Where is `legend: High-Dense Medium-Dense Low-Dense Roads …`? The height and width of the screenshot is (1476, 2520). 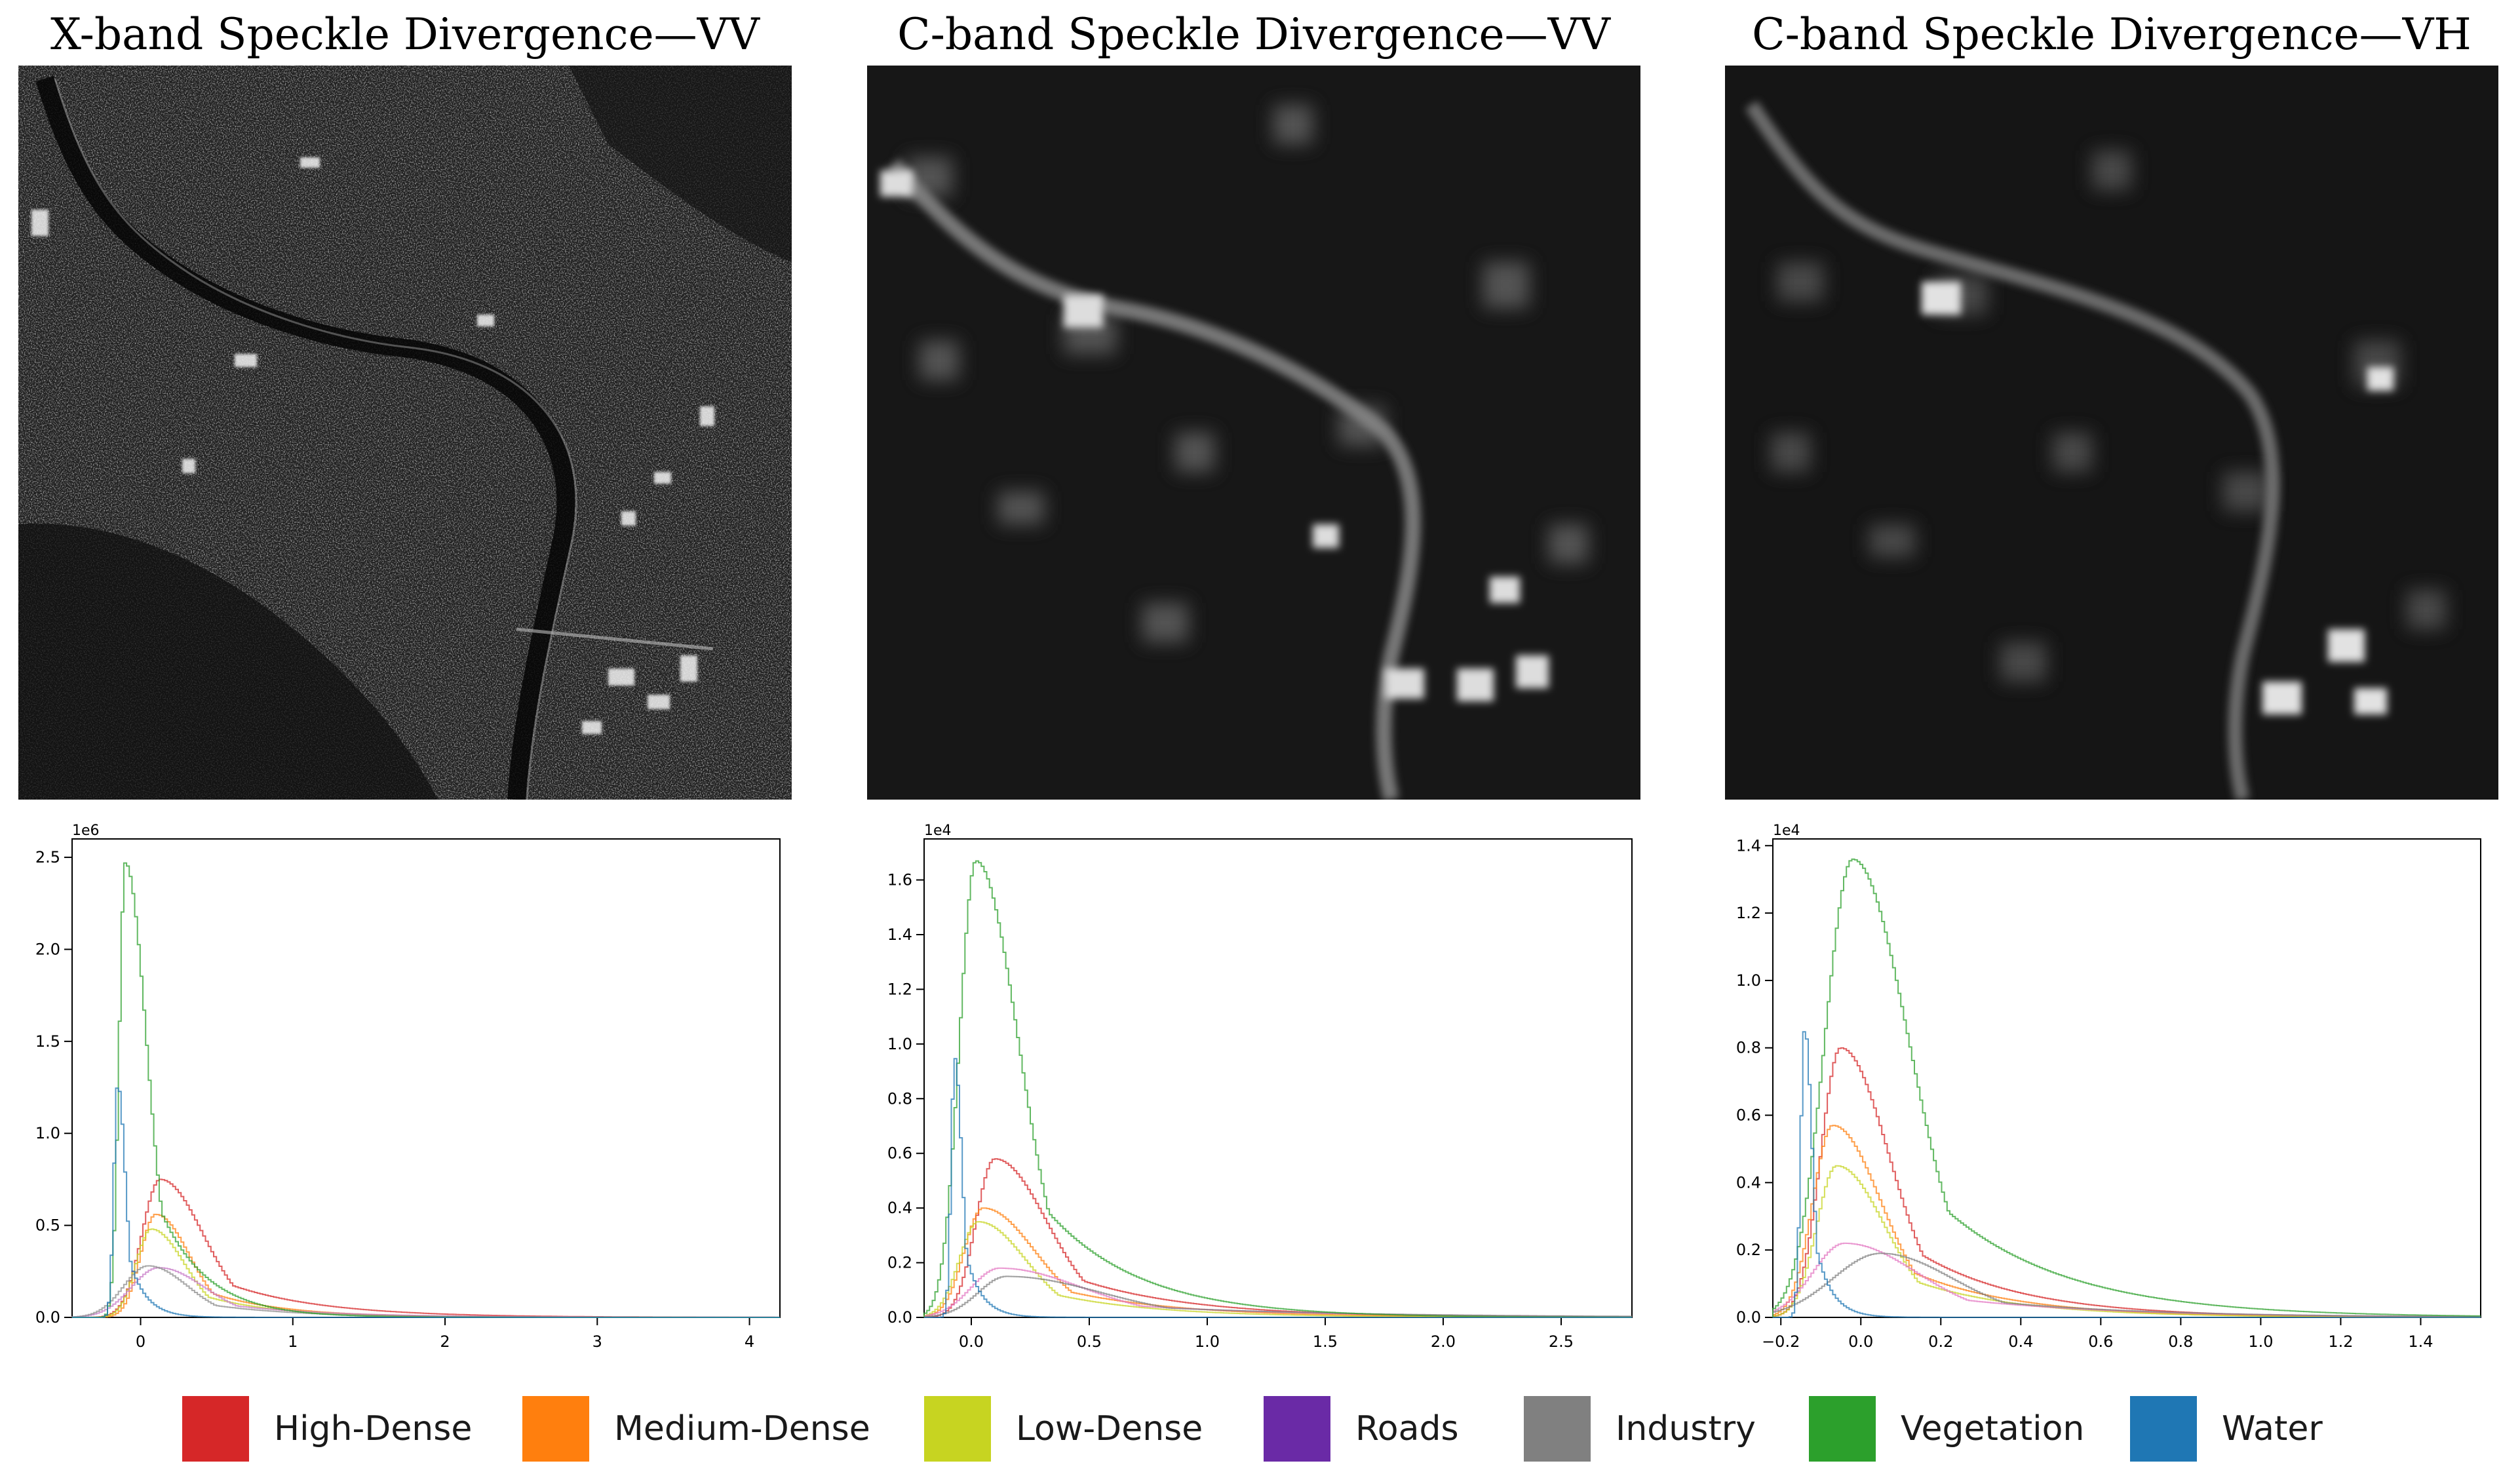 legend: High-Dense Medium-Dense Low-Dense Roads … is located at coordinates (1260, 1425).